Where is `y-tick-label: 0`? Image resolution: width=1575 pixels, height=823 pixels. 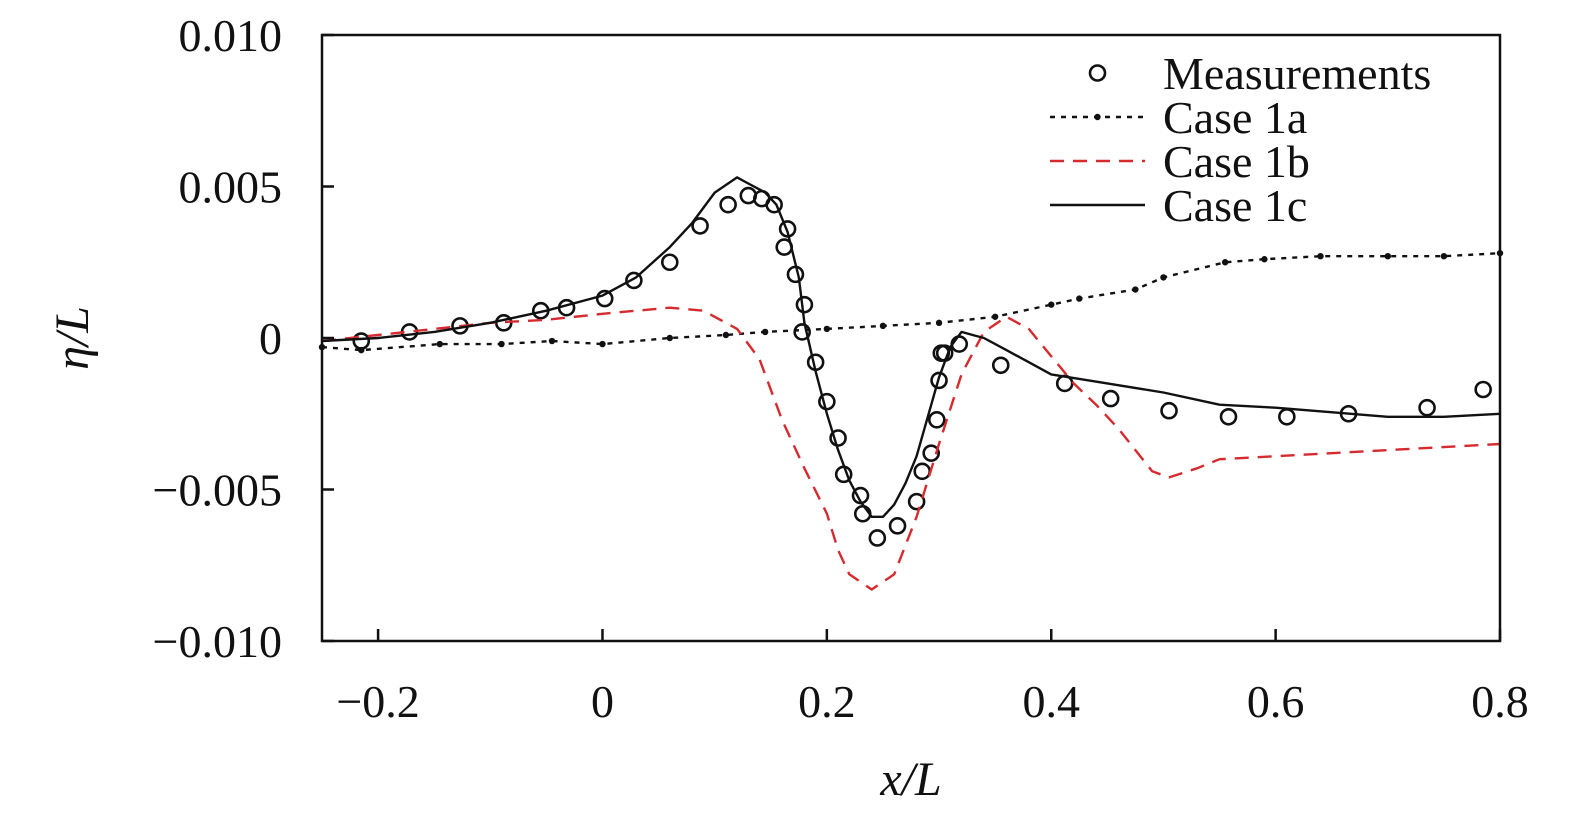 y-tick-label: 0 is located at coordinates (270, 338).